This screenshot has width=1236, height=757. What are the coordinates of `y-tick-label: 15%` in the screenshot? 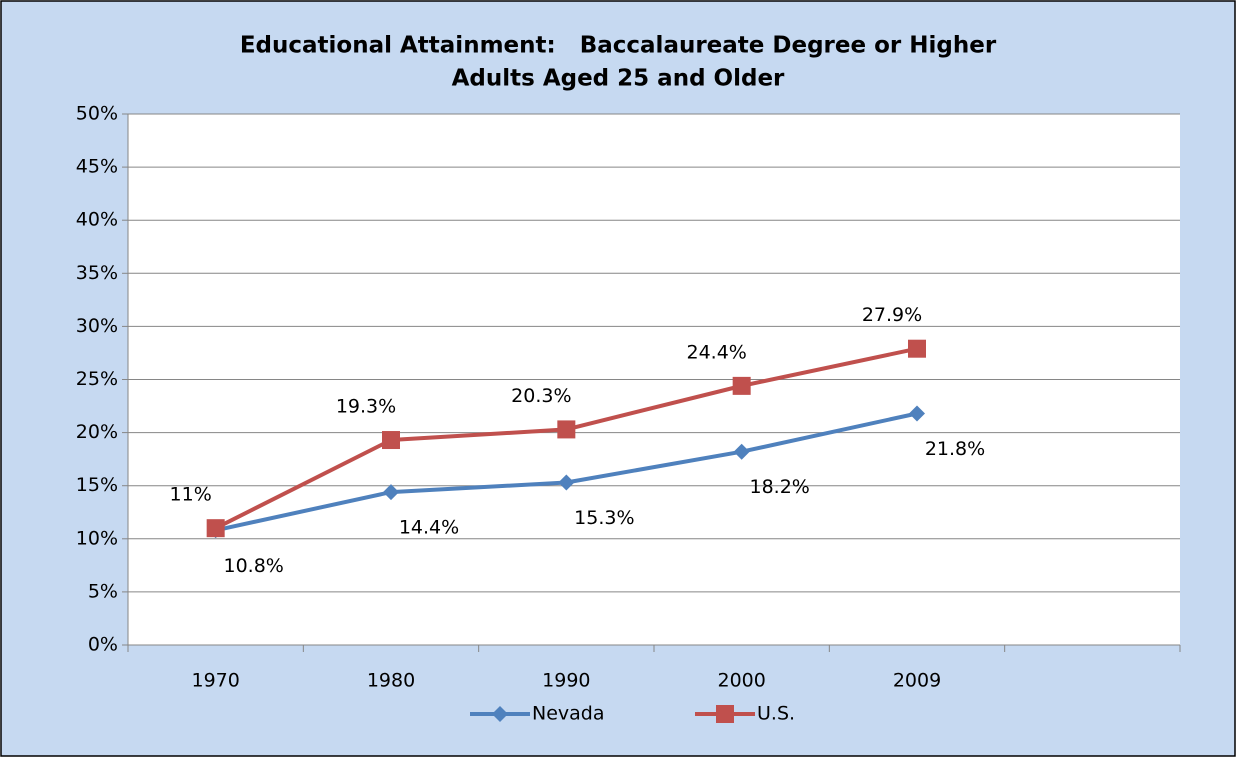 It's located at (97, 485).